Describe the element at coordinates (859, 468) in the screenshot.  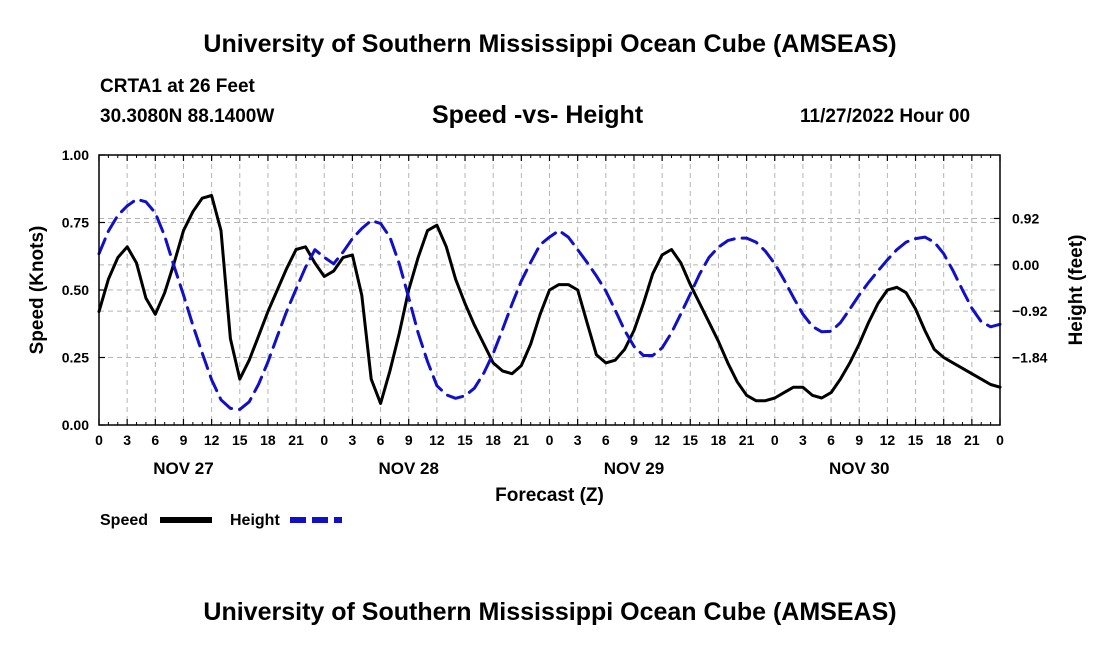
I see `day-label: NOV 30` at that location.